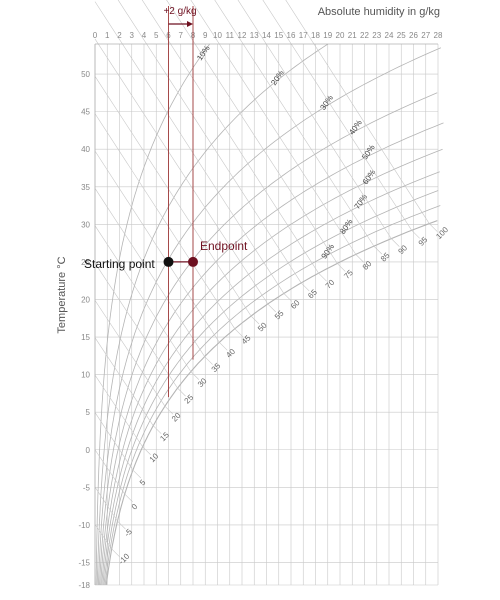 Image resolution: width=500 pixels, height=600 pixels. I want to click on x-tick-label: 1, so click(107, 35).